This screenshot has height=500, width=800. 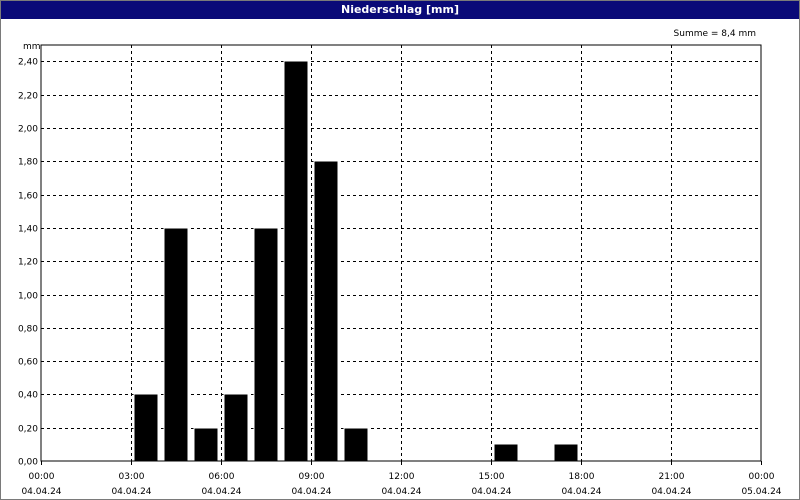 I want to click on x-tick-time-label: 18:00, so click(x=582, y=477).